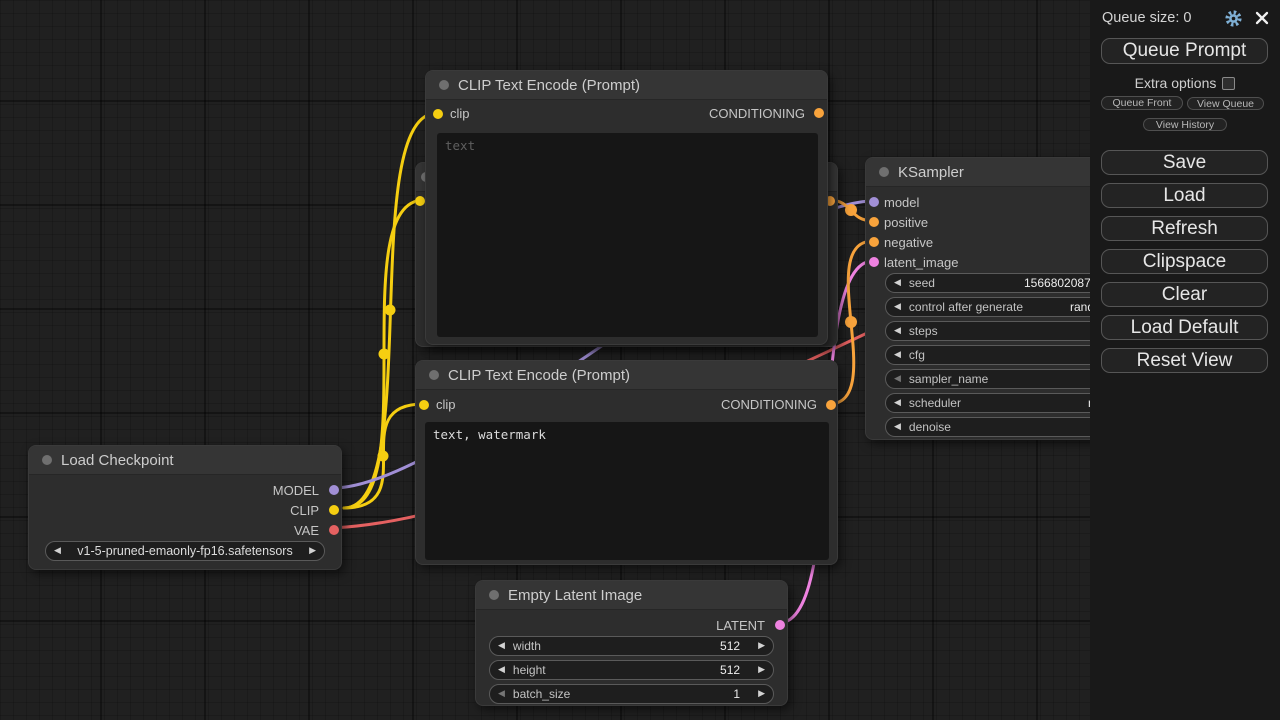 This screenshot has width=1280, height=720. Describe the element at coordinates (931, 172) in the screenshot. I see `node-title: KSampler` at that location.